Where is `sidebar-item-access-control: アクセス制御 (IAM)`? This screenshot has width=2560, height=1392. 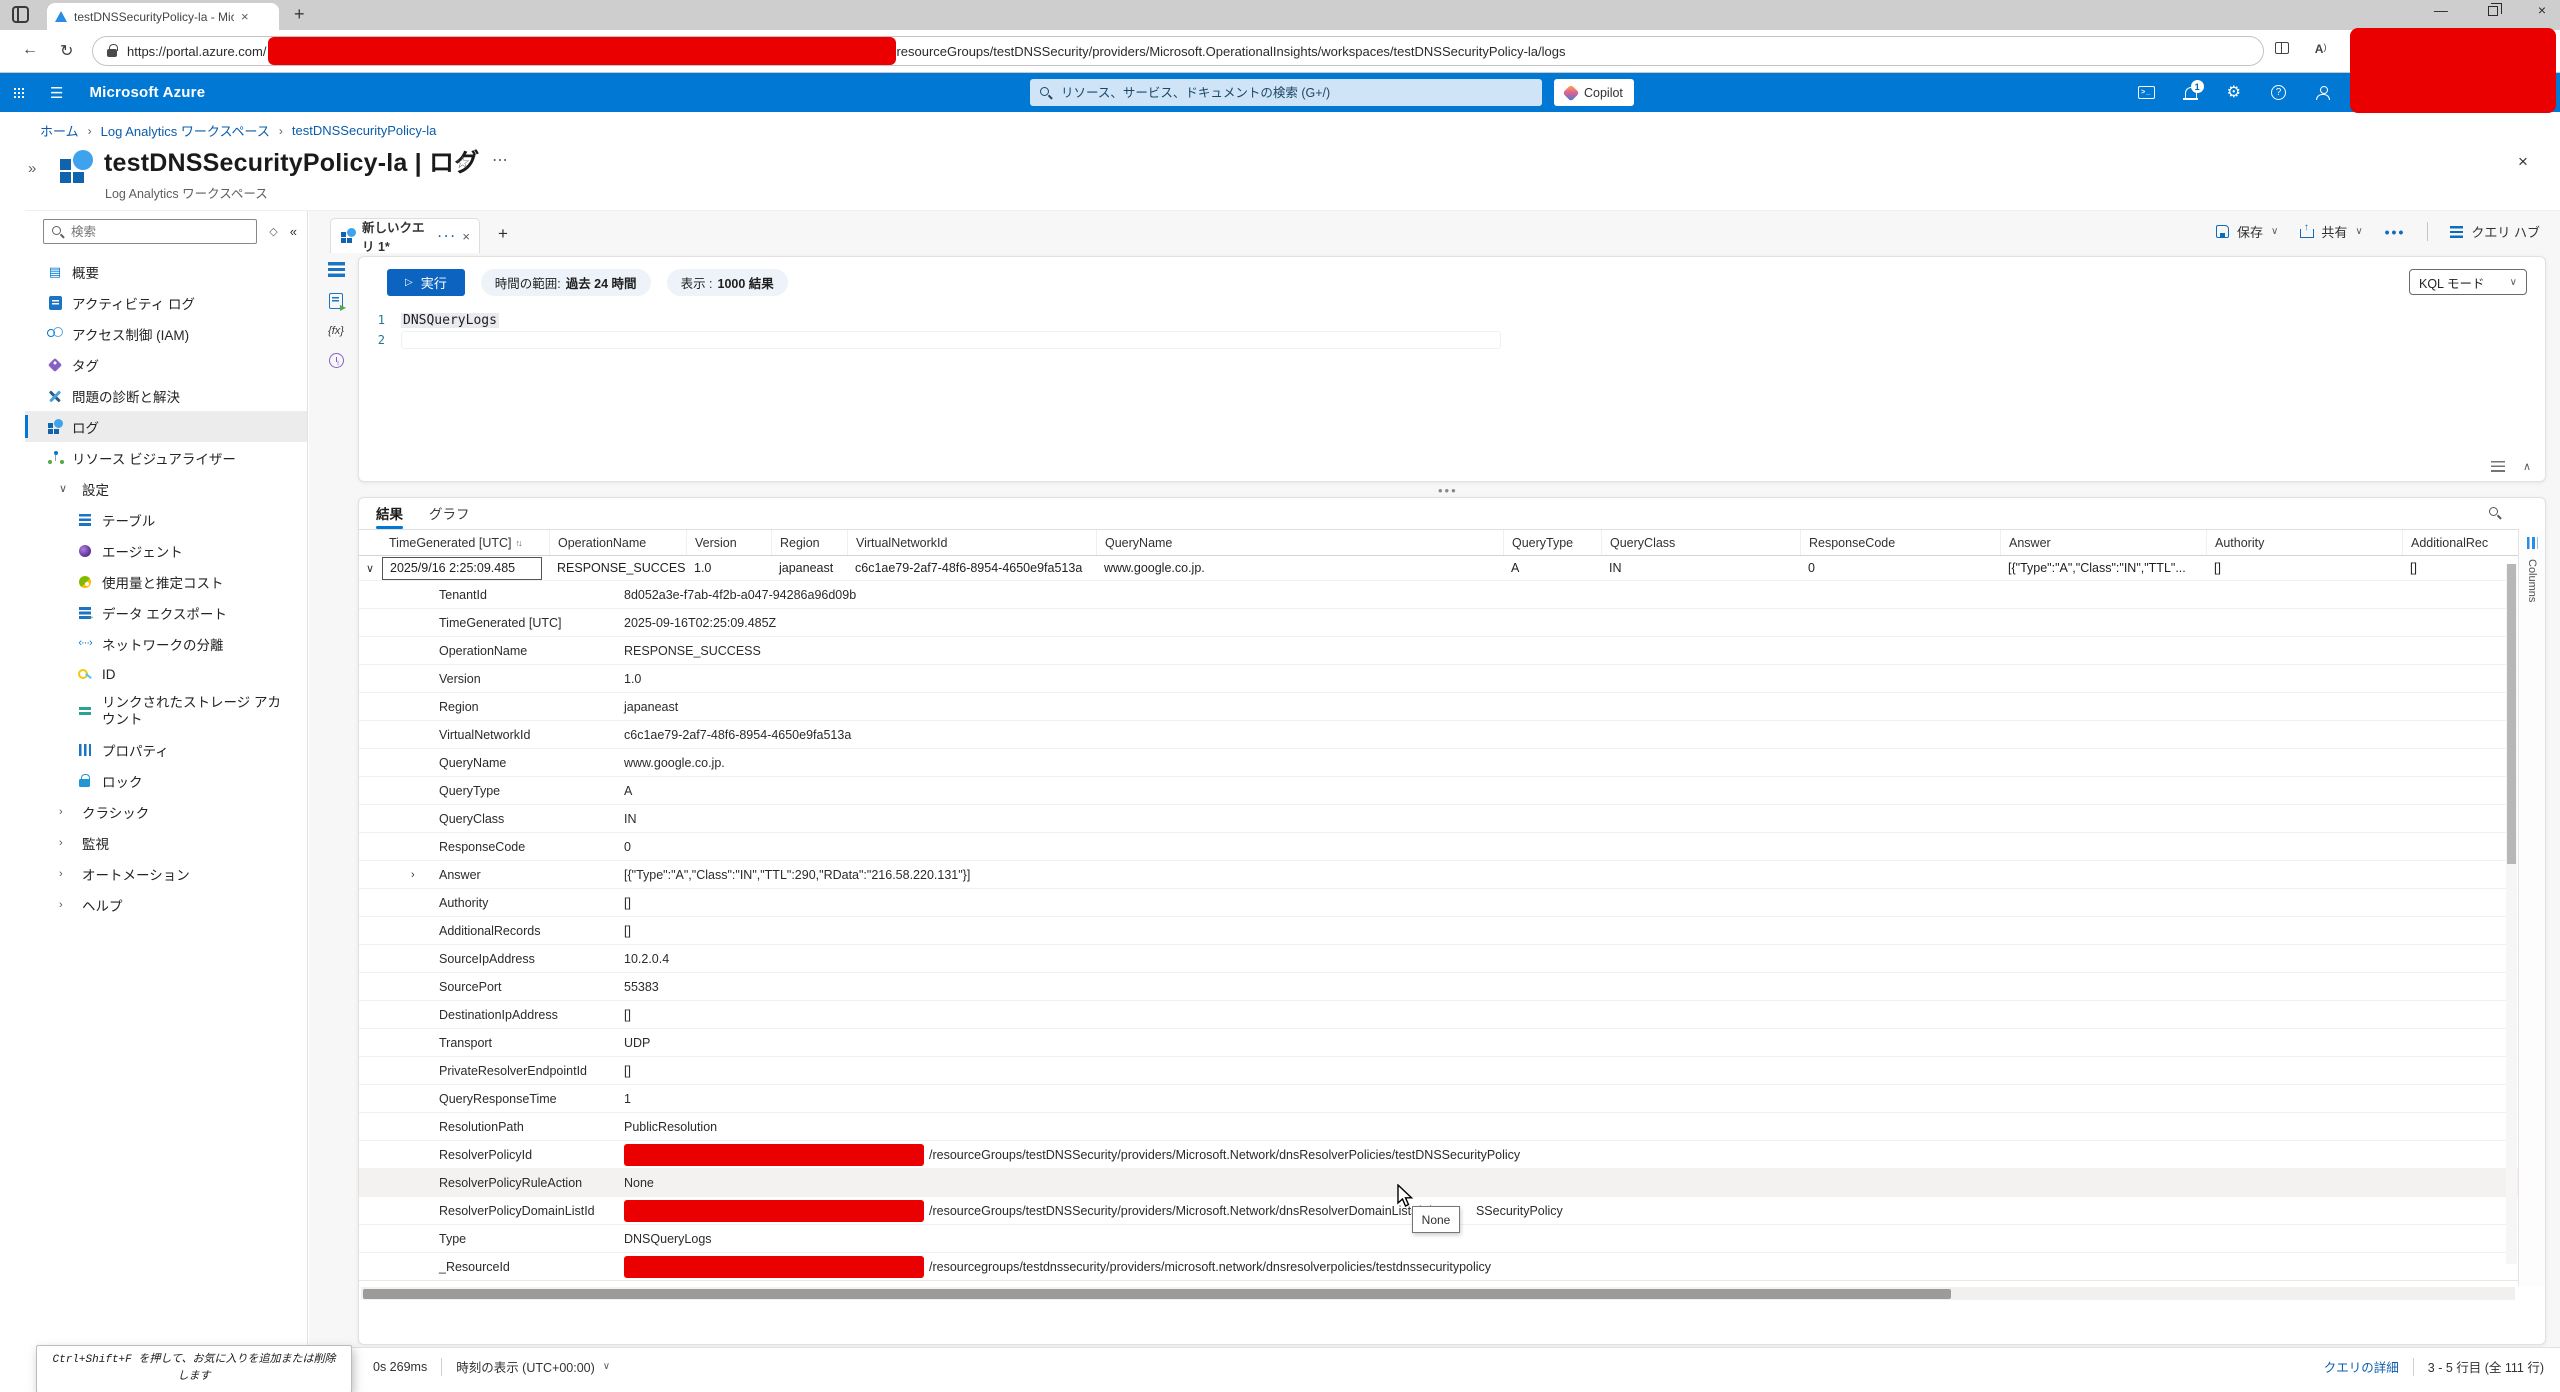 sidebar-item-access-control: アクセス制御 (IAM) is located at coordinates (166, 333).